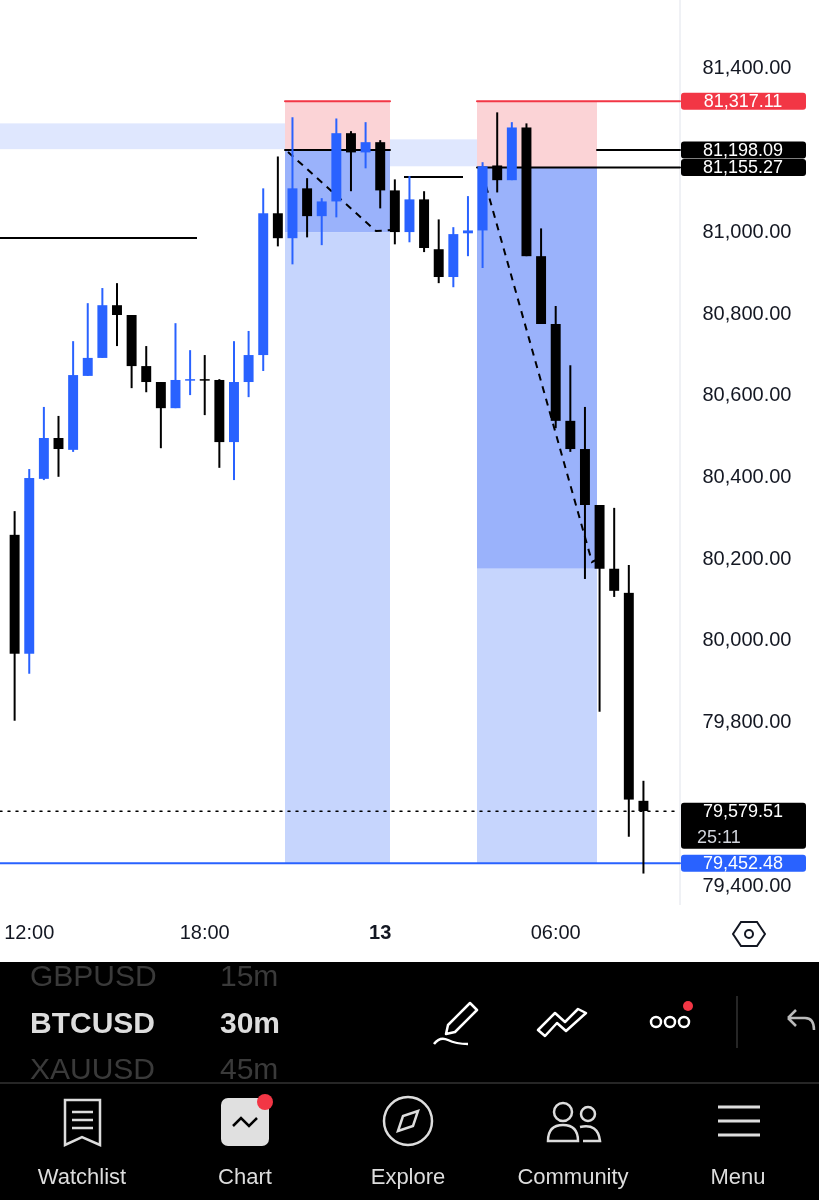 The height and width of the screenshot is (1200, 819). I want to click on text: 15m, so click(249, 975).